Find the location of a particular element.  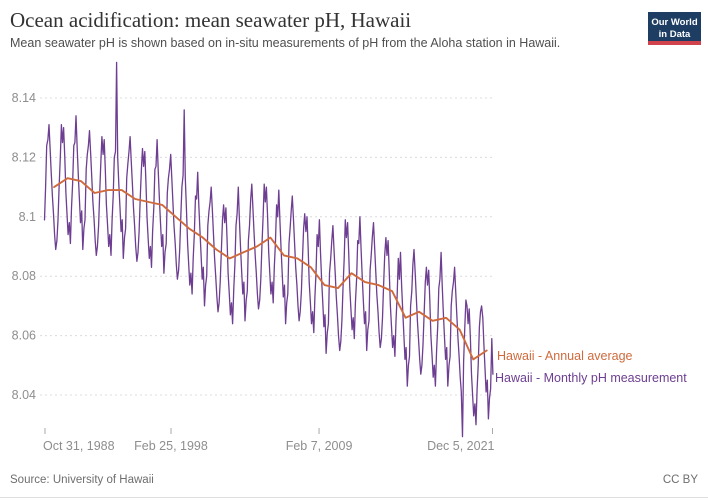

x-axis-tick-label: Feb 25, 1998 is located at coordinates (171, 446).